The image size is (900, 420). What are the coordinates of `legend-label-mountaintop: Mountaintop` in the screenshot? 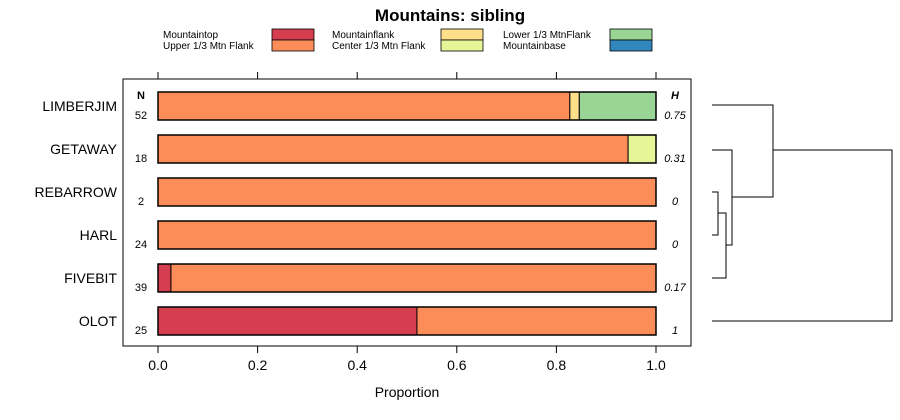 It's located at (190, 35).